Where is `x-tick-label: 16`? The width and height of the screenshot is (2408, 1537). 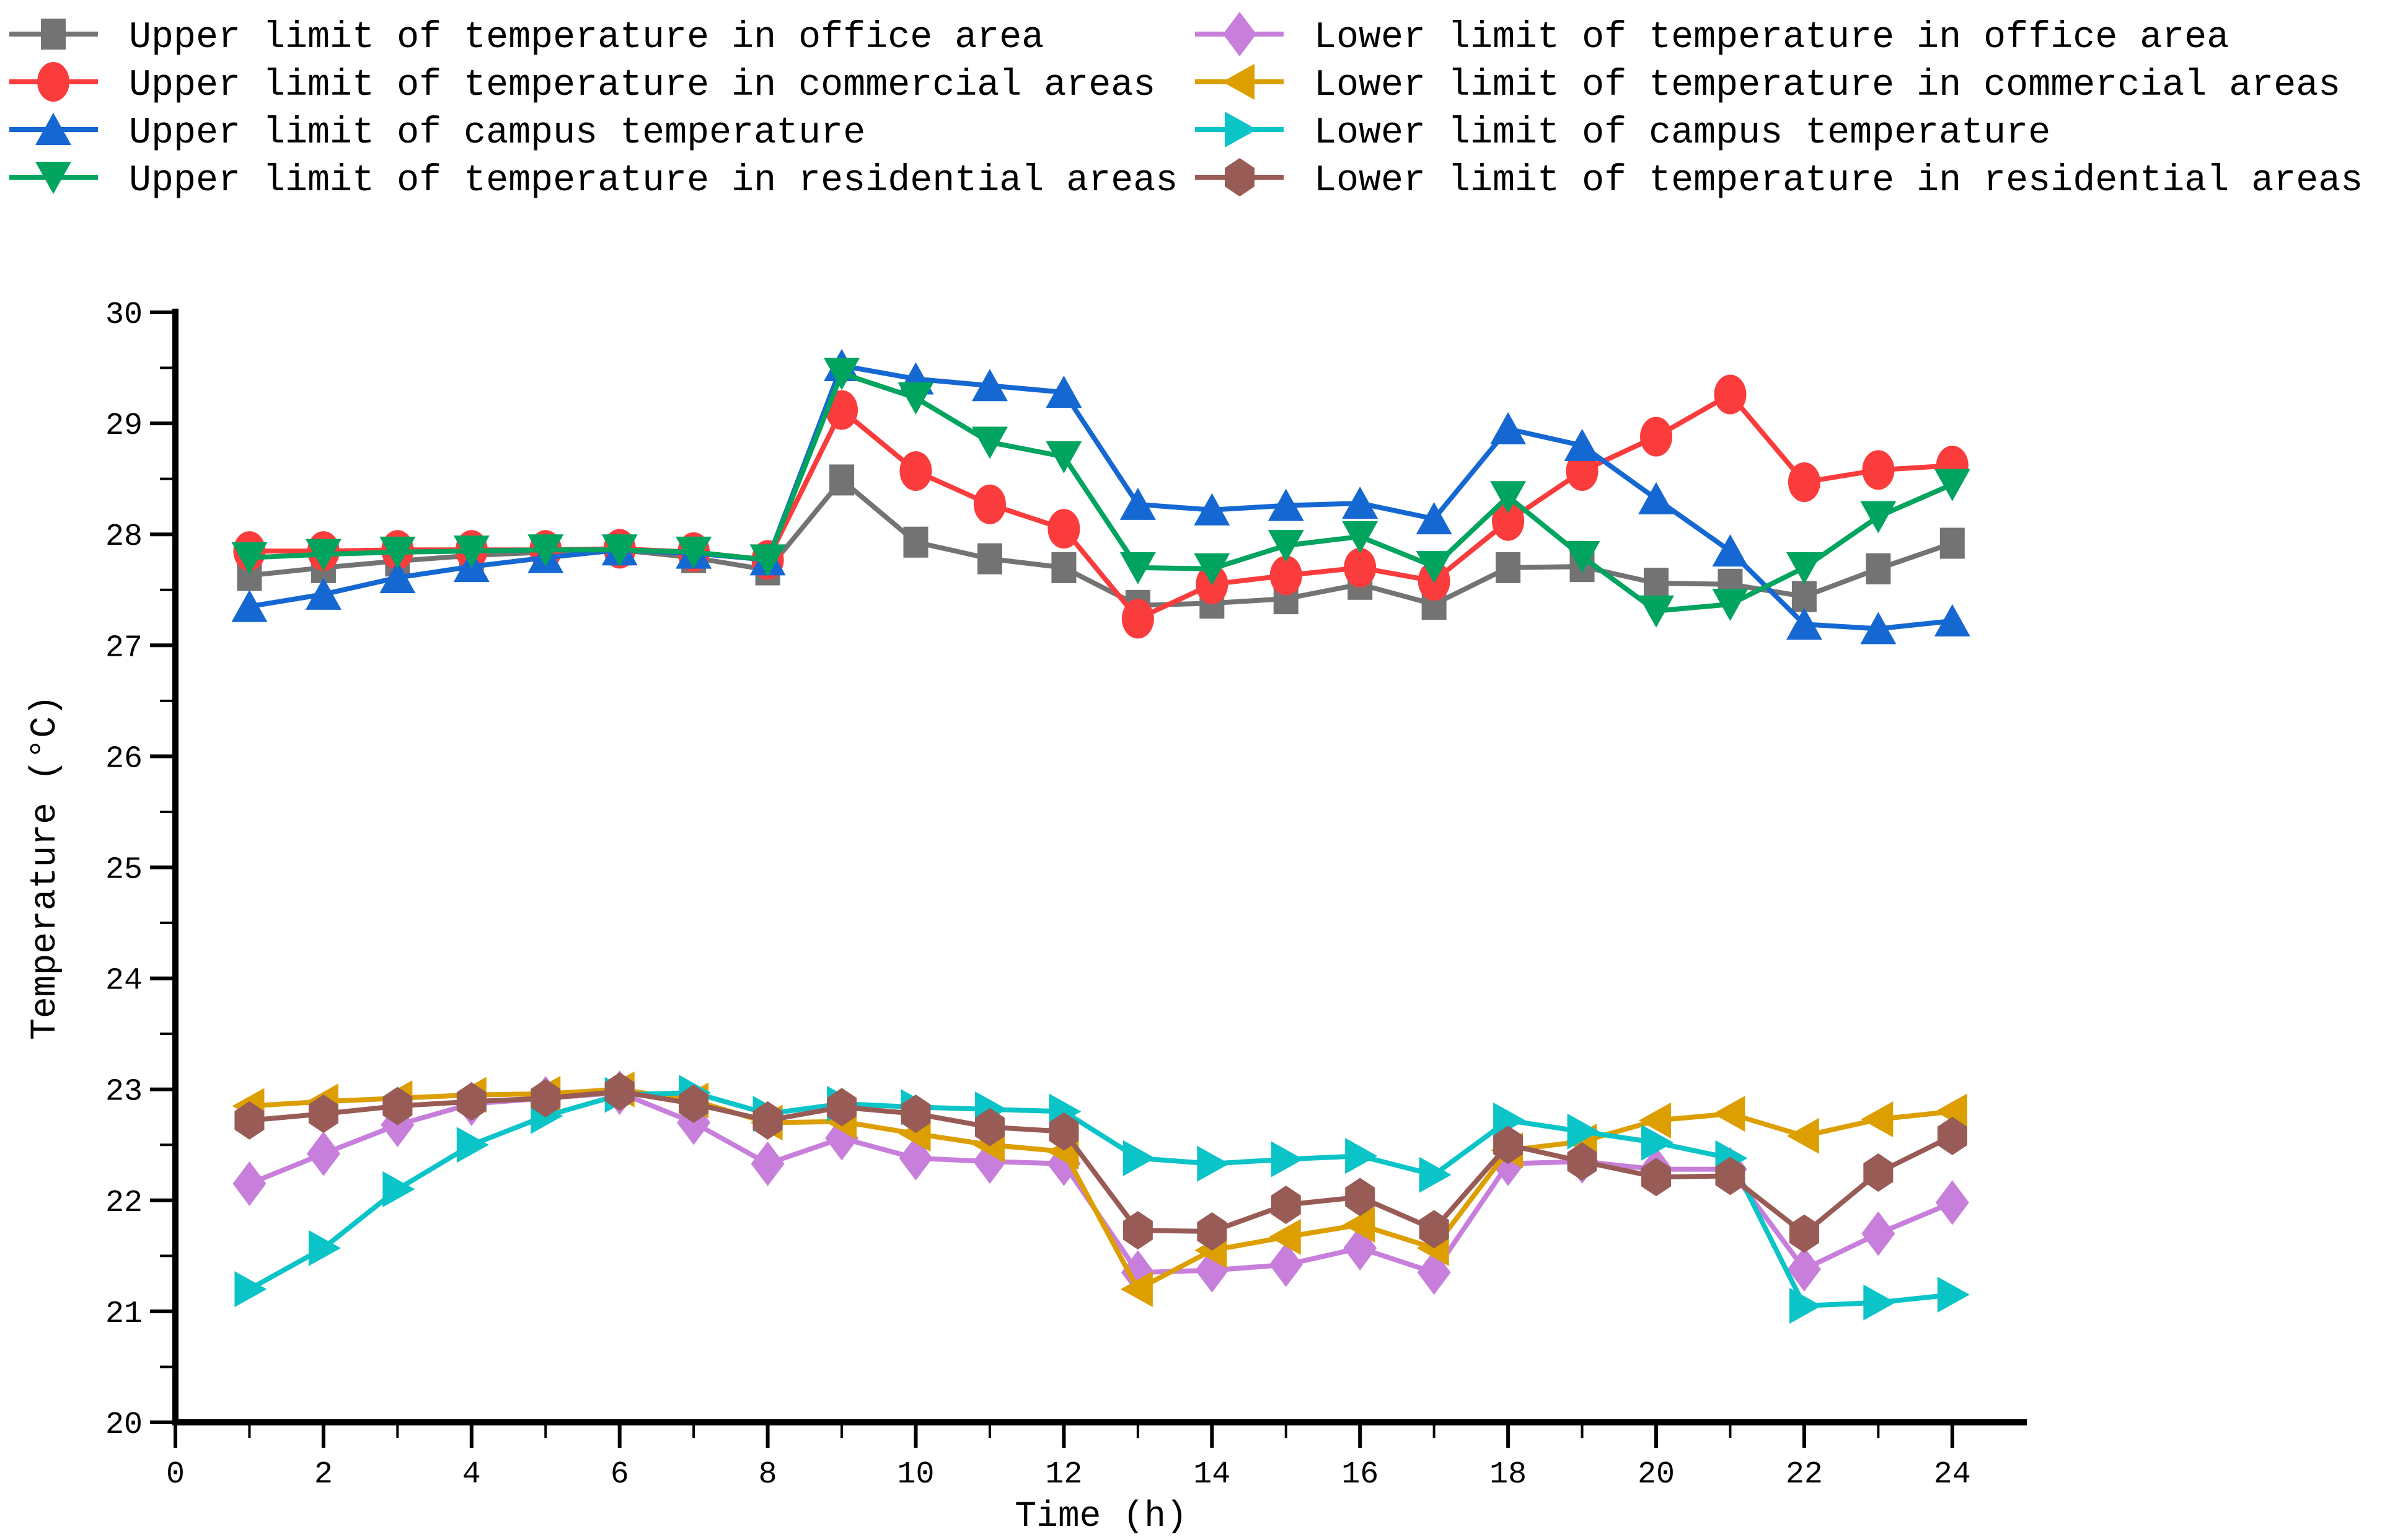 x-tick-label: 16 is located at coordinates (1359, 1474).